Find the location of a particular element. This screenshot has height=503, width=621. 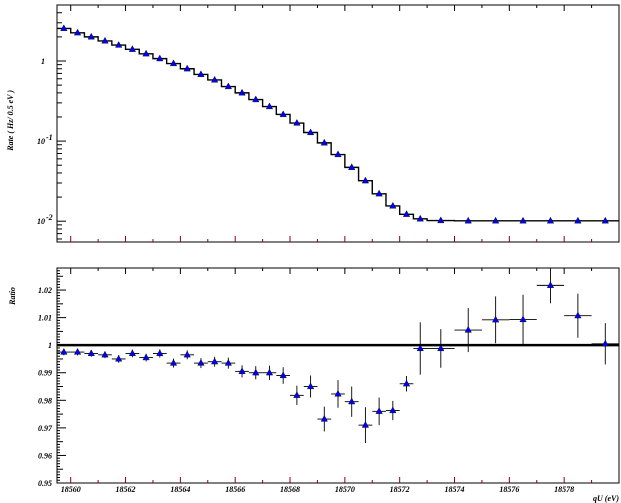

bottom-x-tick-label: 18568 is located at coordinates (290, 489).